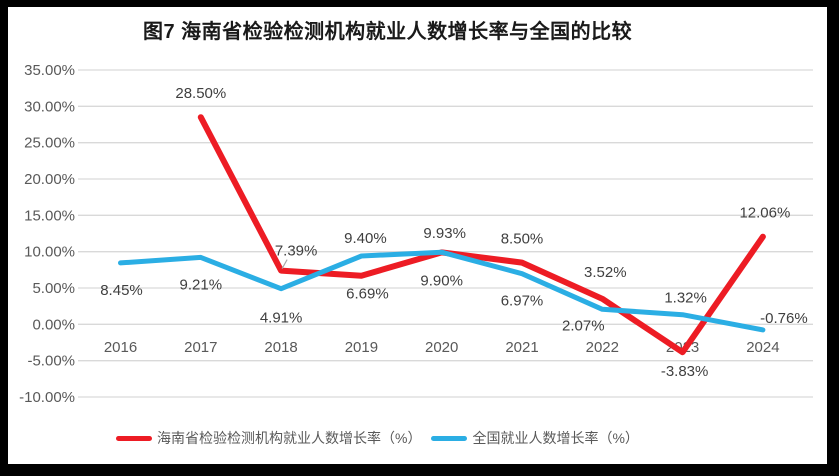 This screenshot has height=476, width=839. I want to click on screenshot-border-top, so click(419, 3).